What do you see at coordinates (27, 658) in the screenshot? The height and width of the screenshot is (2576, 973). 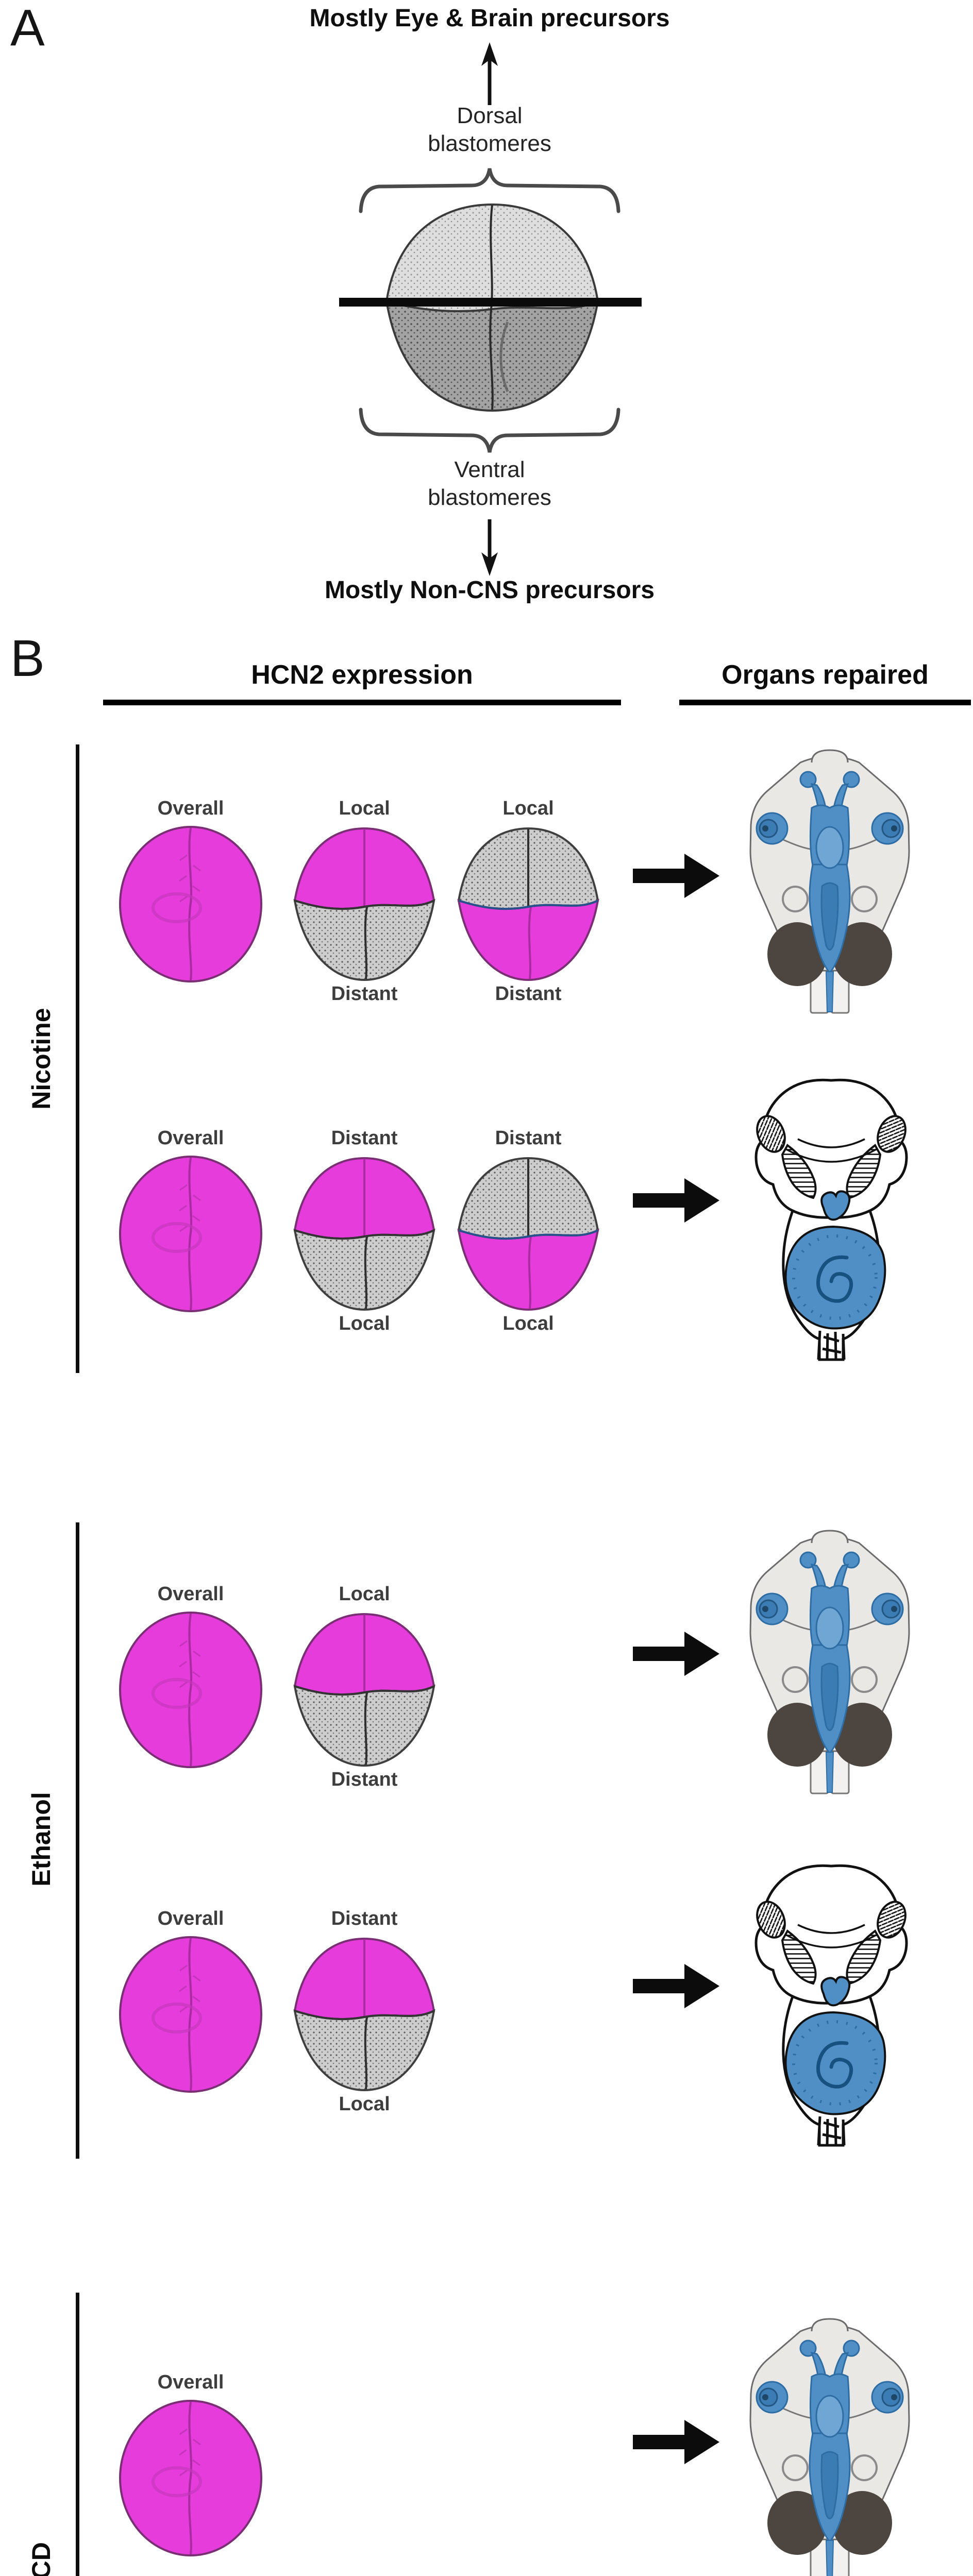 I see `panel-b-label: B` at bounding box center [27, 658].